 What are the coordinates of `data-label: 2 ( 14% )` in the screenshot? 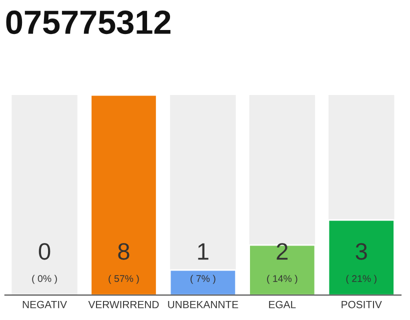 It's located at (282, 263).